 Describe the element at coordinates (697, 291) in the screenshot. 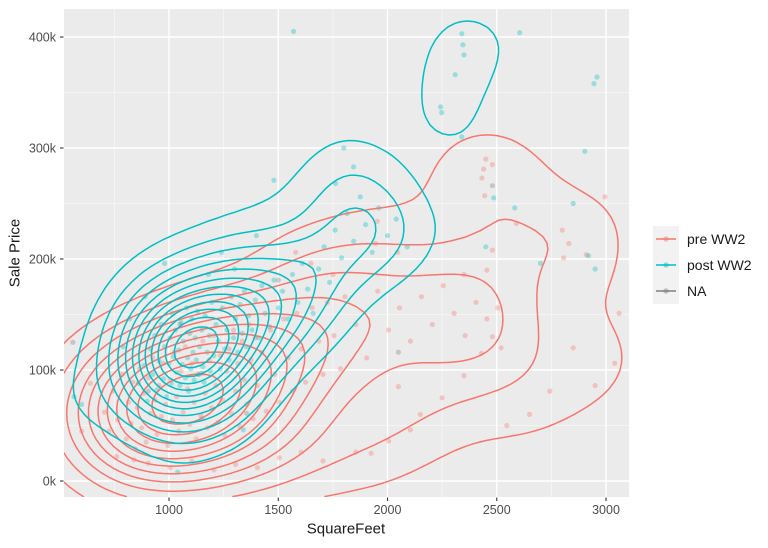

I see `legend-label-na: NA` at that location.